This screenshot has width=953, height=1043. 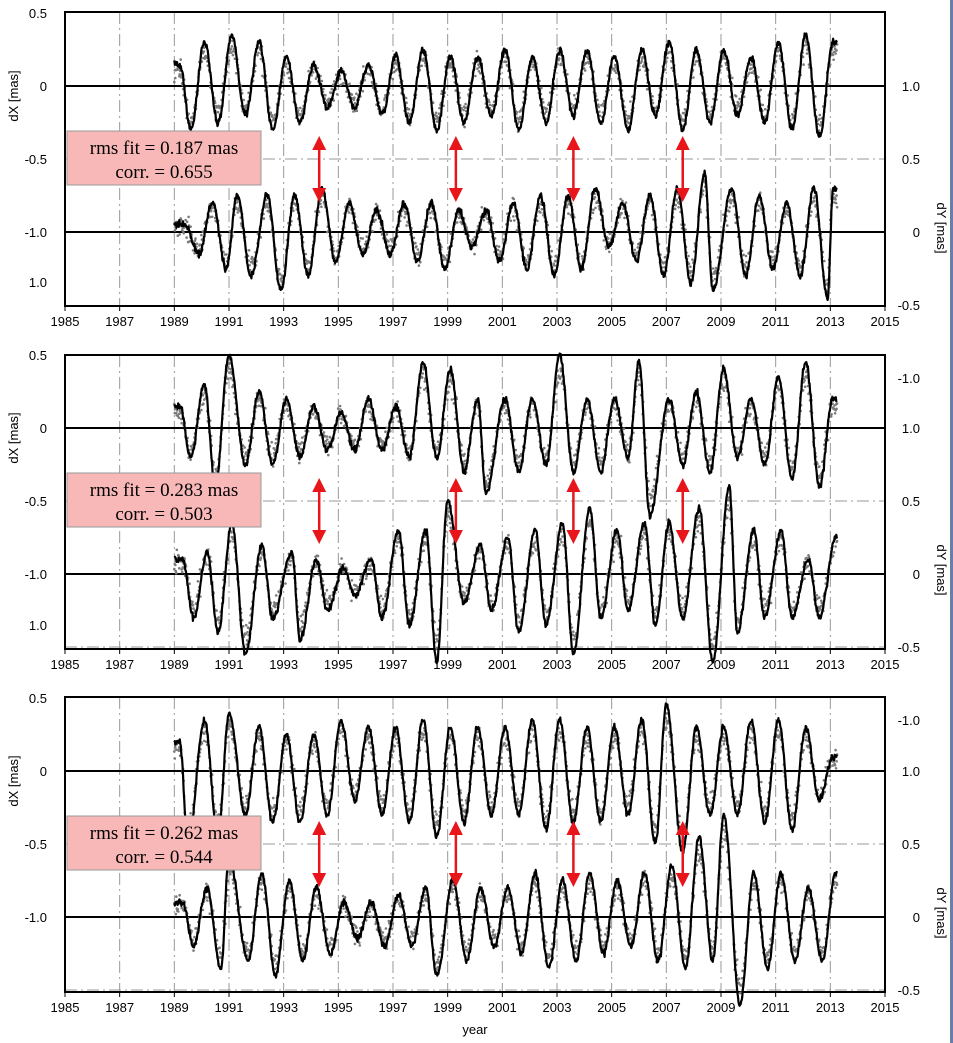 I want to click on dx-model-line, so click(x=505, y=436).